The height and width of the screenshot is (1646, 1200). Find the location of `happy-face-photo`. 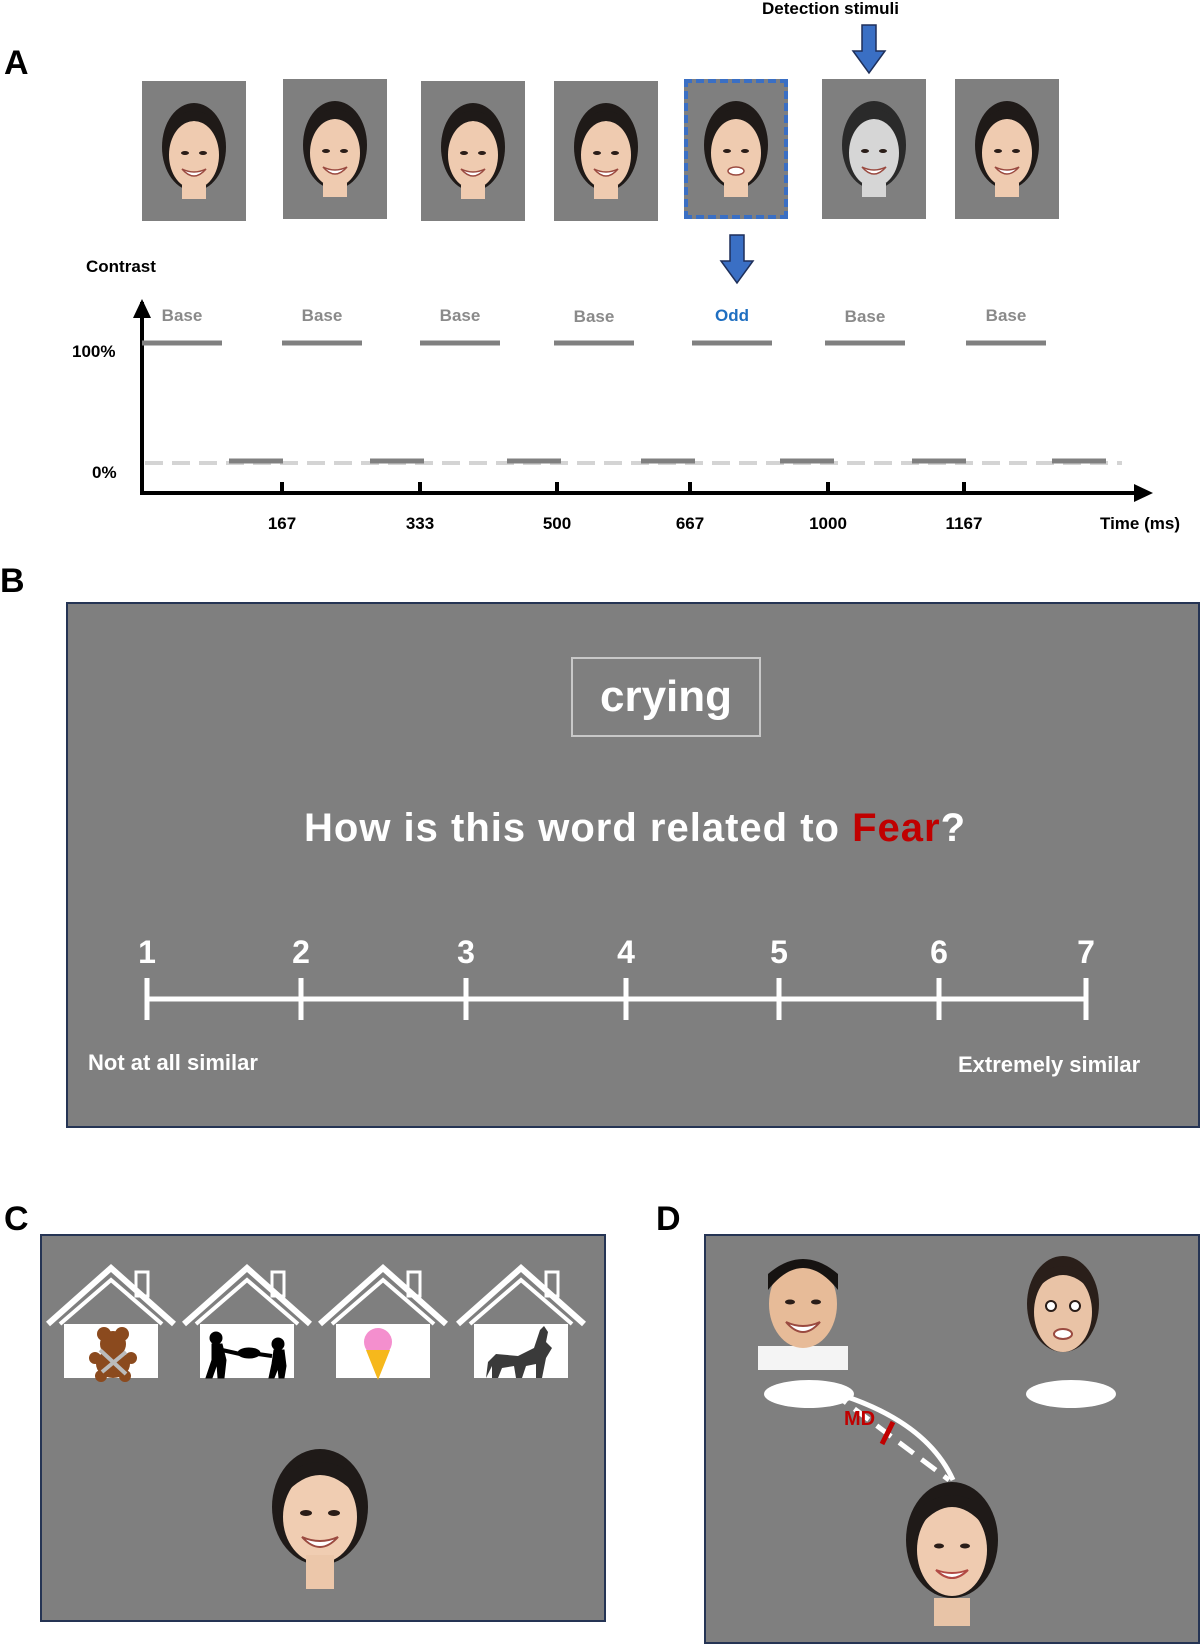

happy-face-photo is located at coordinates (803, 1310).